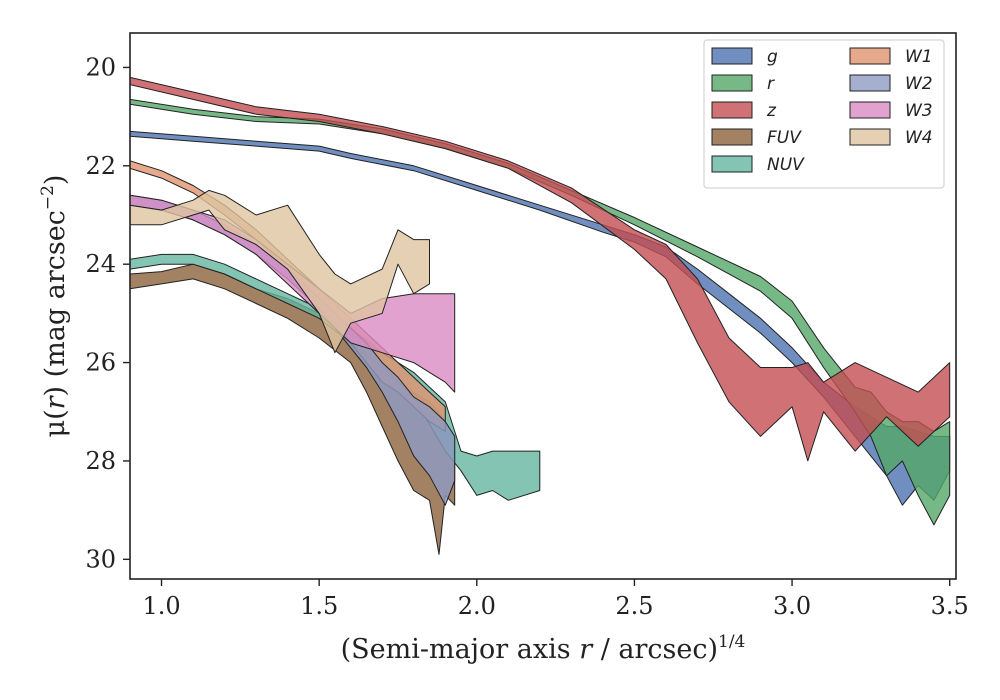  I want to click on legend-swatch-nuv, so click(732, 164).